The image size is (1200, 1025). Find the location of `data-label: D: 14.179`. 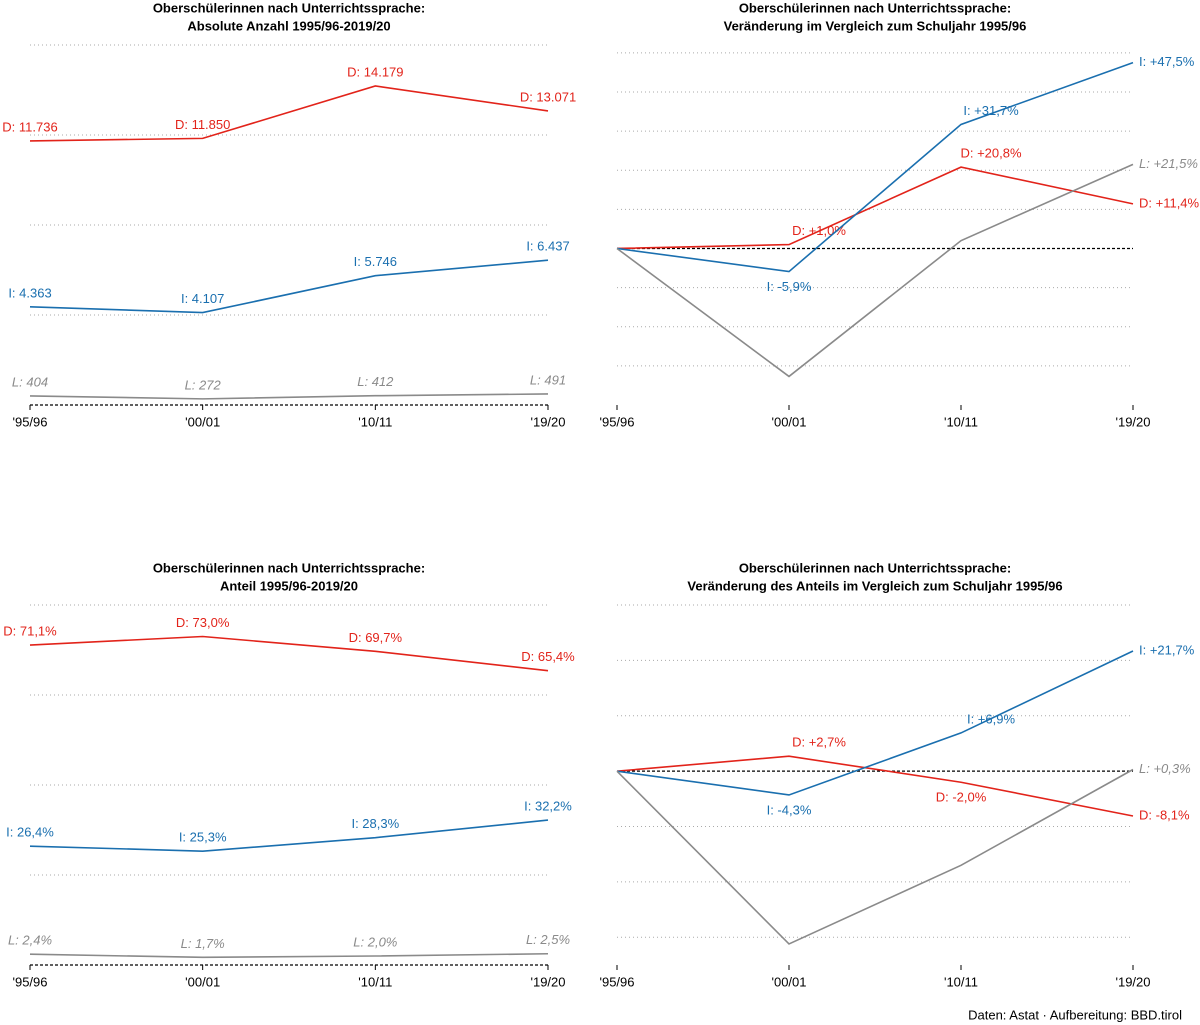

data-label: D: 14.179 is located at coordinates (375, 71).